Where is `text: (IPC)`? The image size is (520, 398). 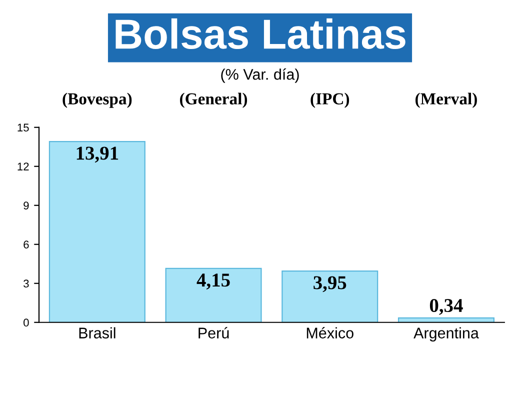 text: (IPC) is located at coordinates (330, 100).